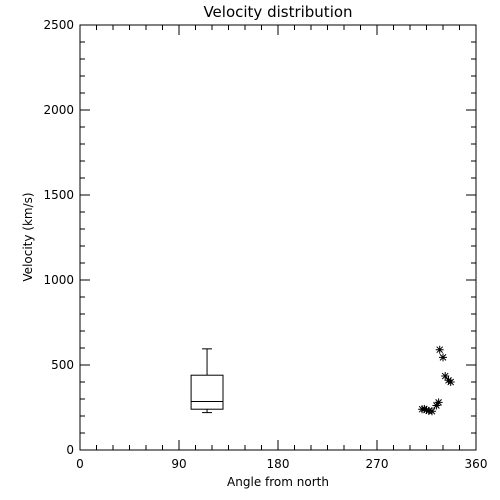  Describe the element at coordinates (178, 464) in the screenshot. I see `x-tick-label: 90` at that location.